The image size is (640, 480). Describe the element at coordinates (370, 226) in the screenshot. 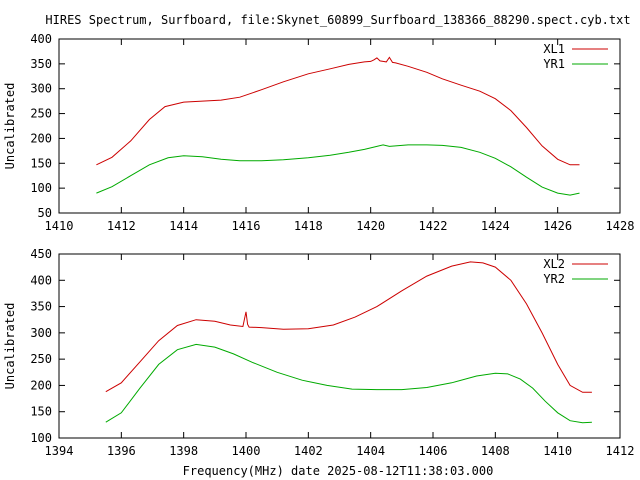

I see `x-tick-label: 1420` at that location.